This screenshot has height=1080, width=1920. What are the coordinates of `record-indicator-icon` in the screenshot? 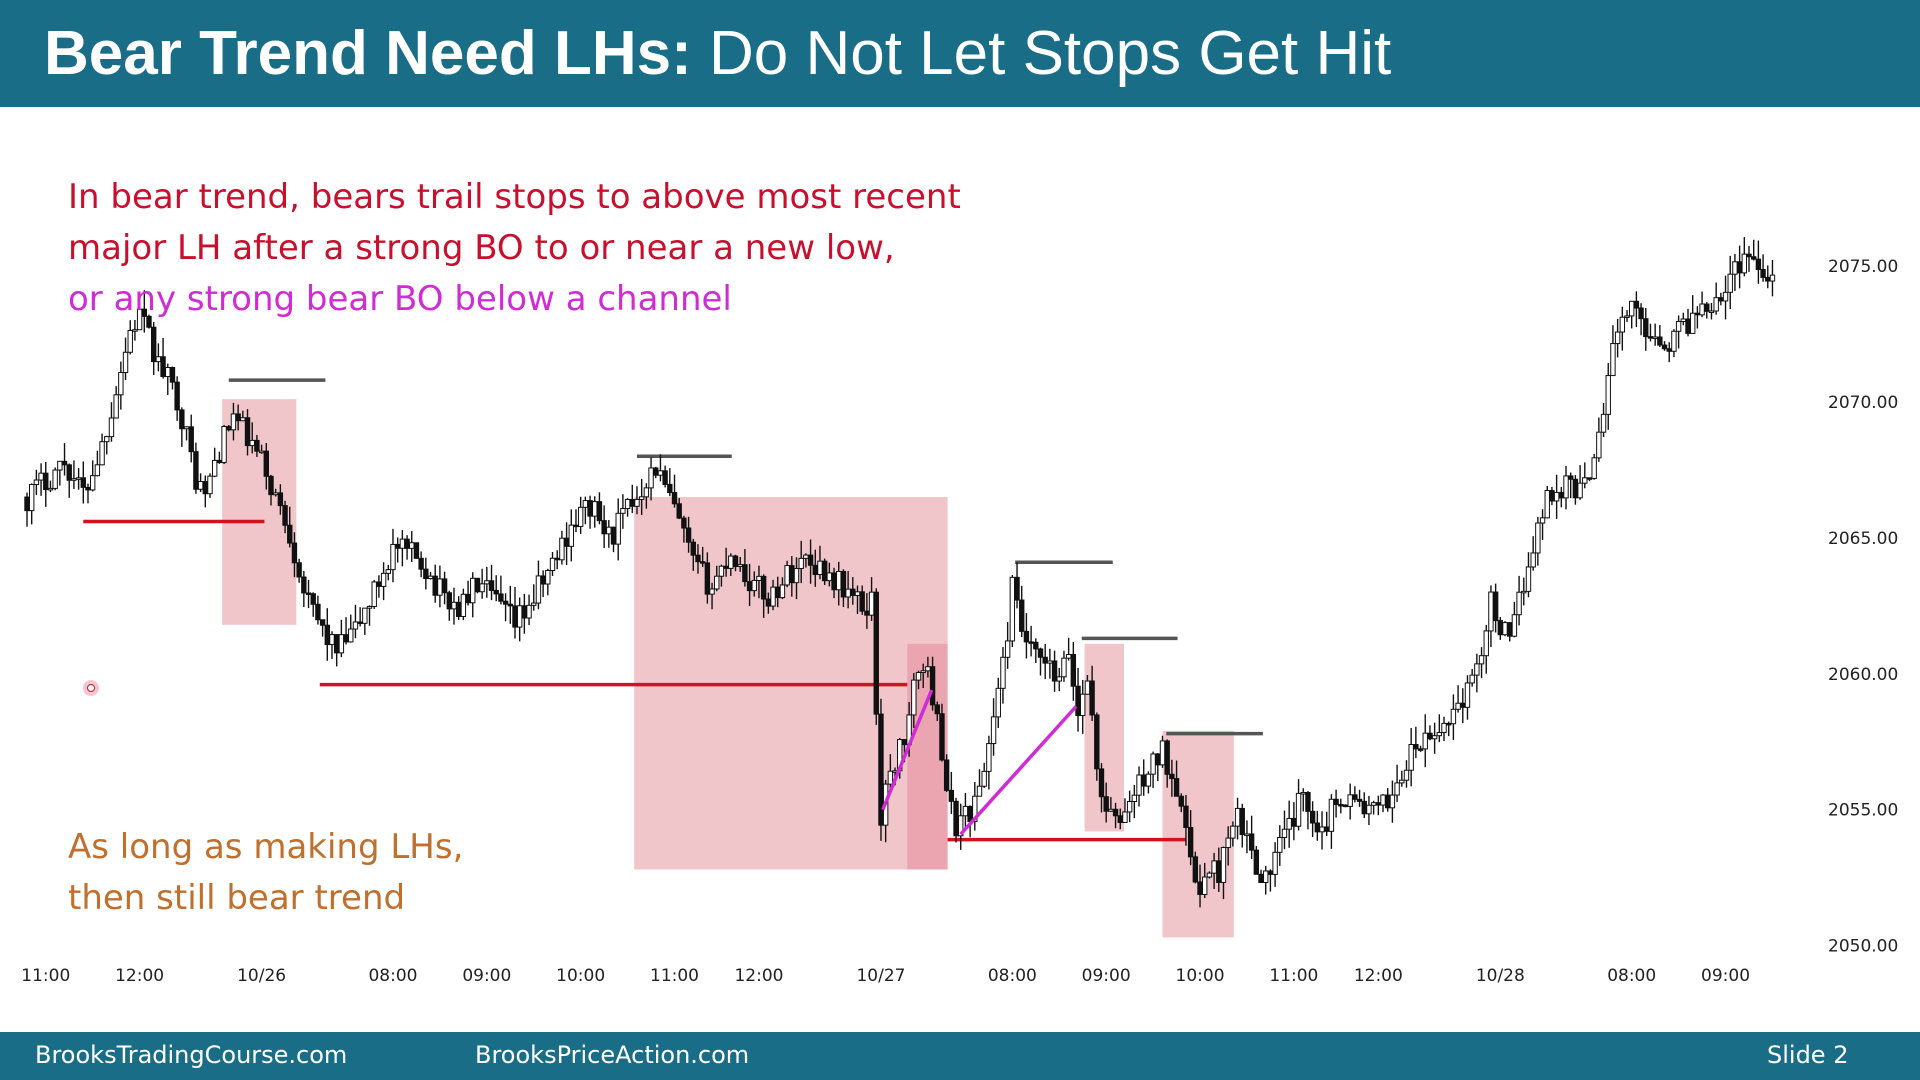 It's located at (91, 688).